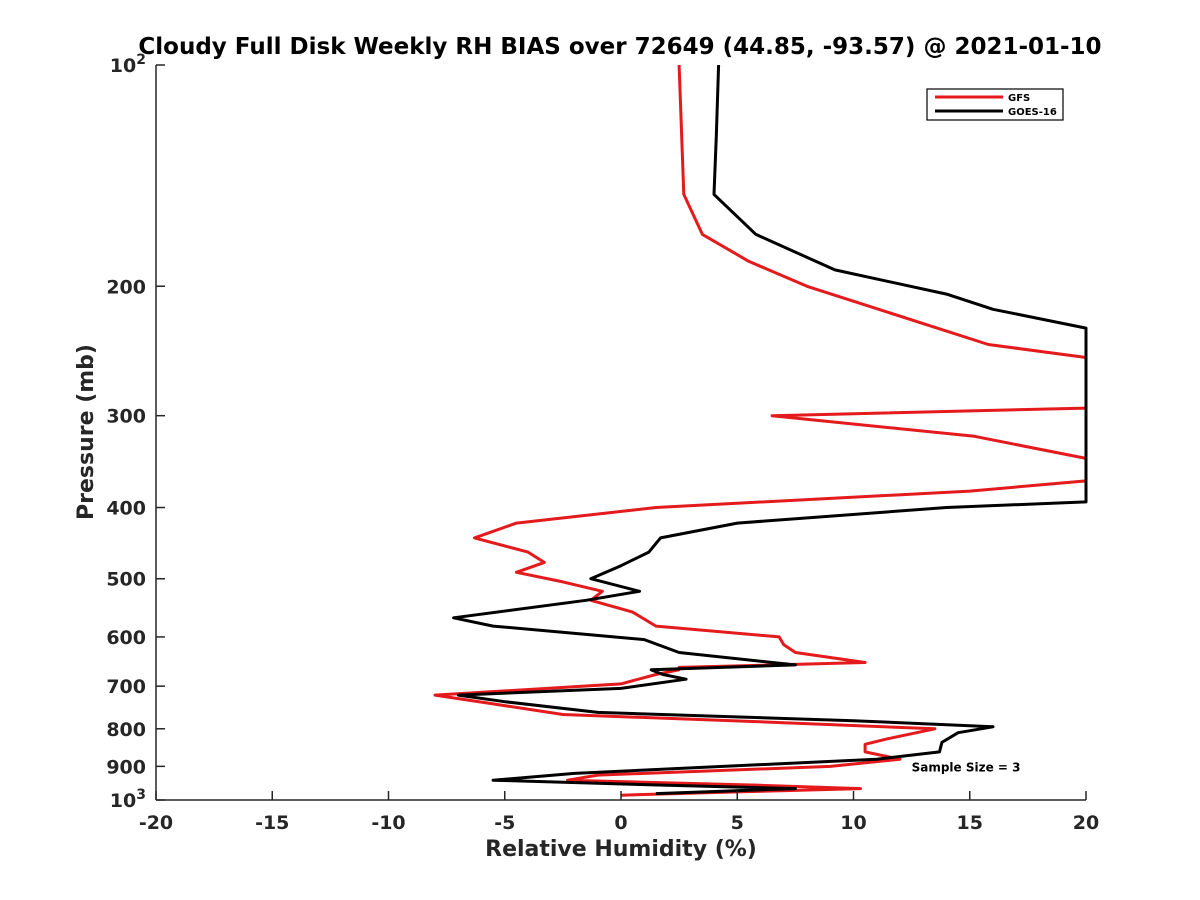 Image resolution: width=1200 pixels, height=900 pixels. Describe the element at coordinates (126, 767) in the screenshot. I see `y-tick-label: 900` at that location.